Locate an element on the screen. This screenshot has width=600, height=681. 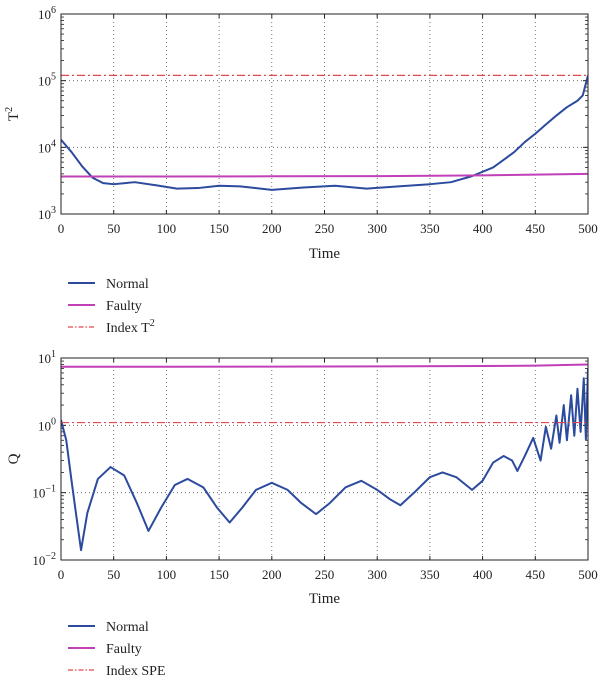
y-tick-label: 10³ is located at coordinates (47, 213).